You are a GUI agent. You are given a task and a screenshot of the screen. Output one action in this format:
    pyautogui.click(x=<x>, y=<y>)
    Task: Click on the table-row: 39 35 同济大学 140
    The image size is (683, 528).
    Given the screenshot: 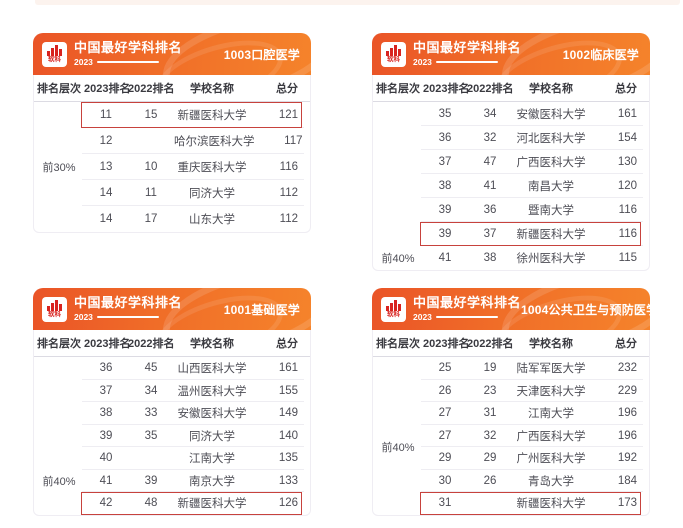 What is the action you would take?
    pyautogui.click(x=172, y=436)
    